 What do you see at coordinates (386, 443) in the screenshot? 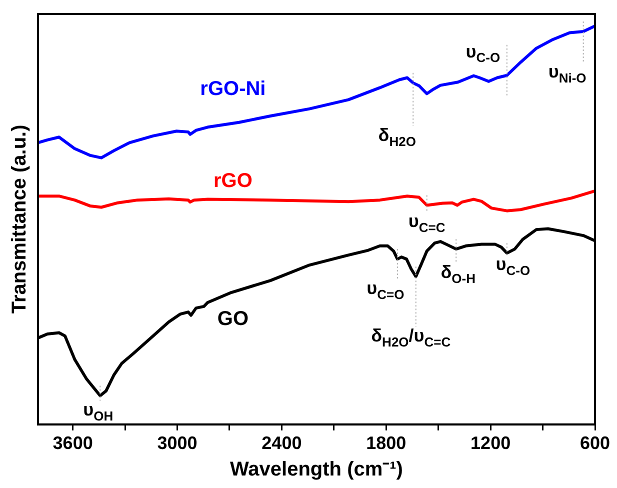
I see `x-tick-label: 1800` at bounding box center [386, 443].